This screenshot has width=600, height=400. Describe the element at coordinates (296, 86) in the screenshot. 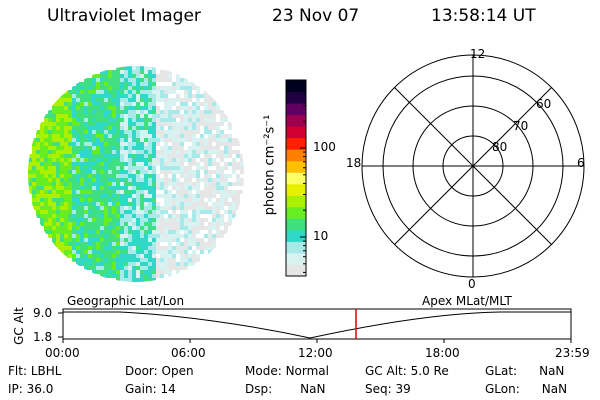

I see `colorbar-segment` at that location.